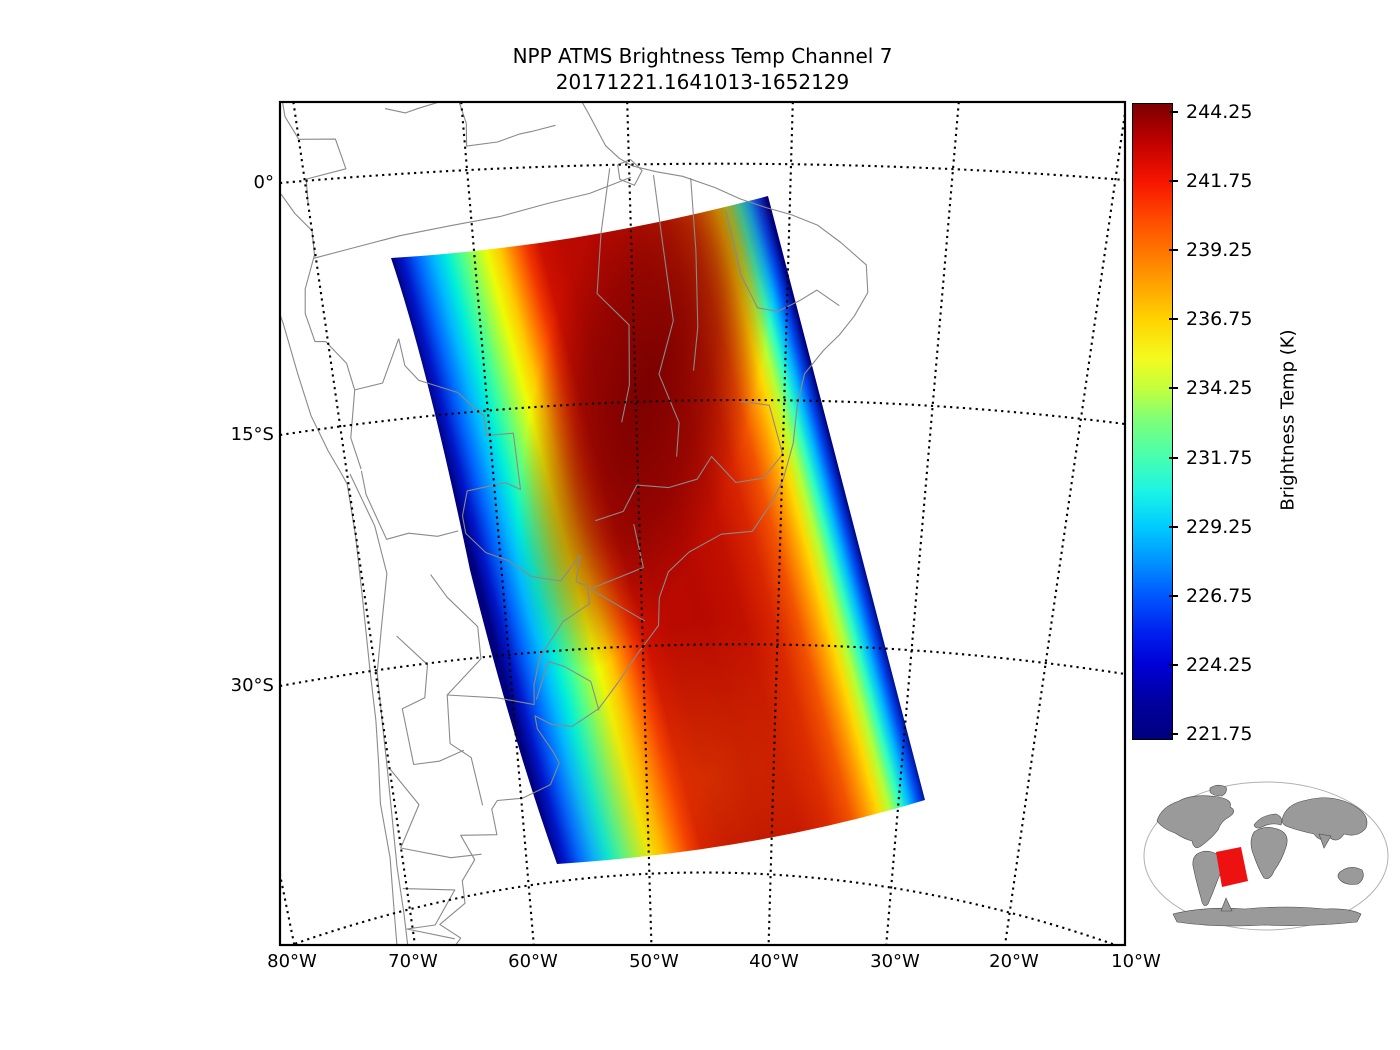 This screenshot has width=1400, height=1050. I want to click on inset-india, so click(1325, 841).